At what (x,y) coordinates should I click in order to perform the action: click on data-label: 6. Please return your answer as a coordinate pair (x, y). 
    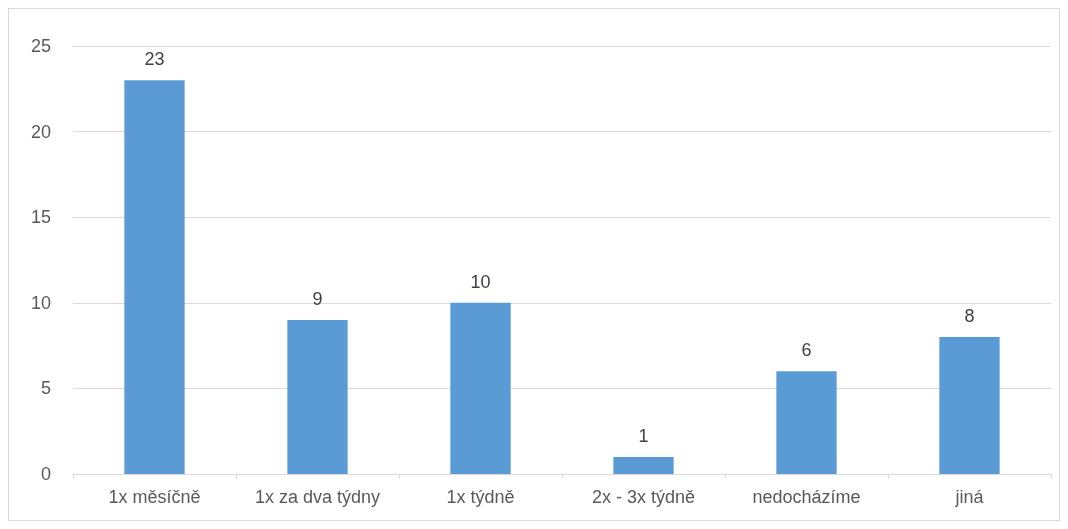
    Looking at the image, I should click on (806, 350).